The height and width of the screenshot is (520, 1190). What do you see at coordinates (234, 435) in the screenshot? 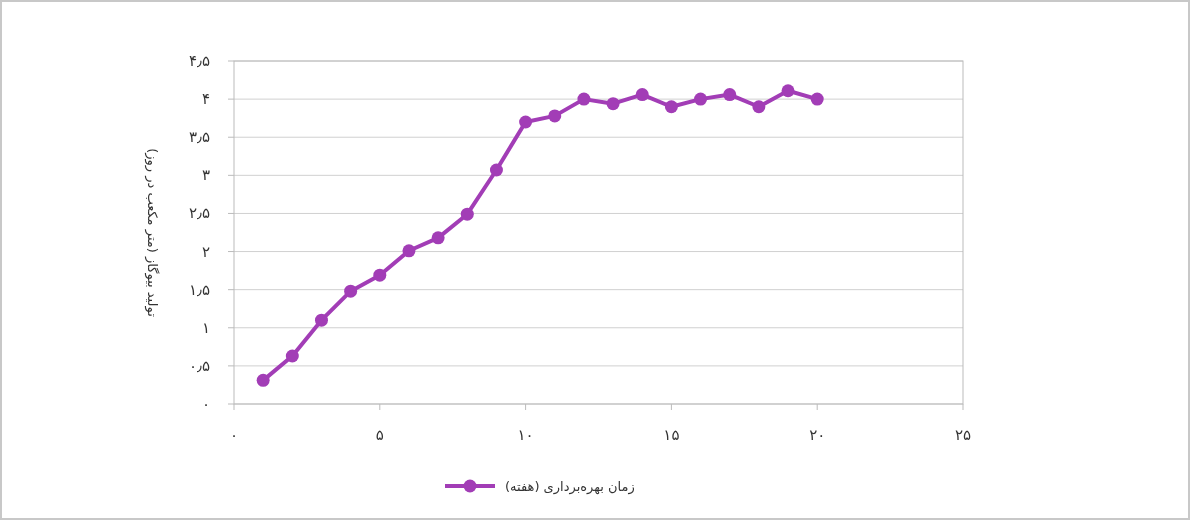
I see `x-tick-label: ۰` at bounding box center [234, 435].